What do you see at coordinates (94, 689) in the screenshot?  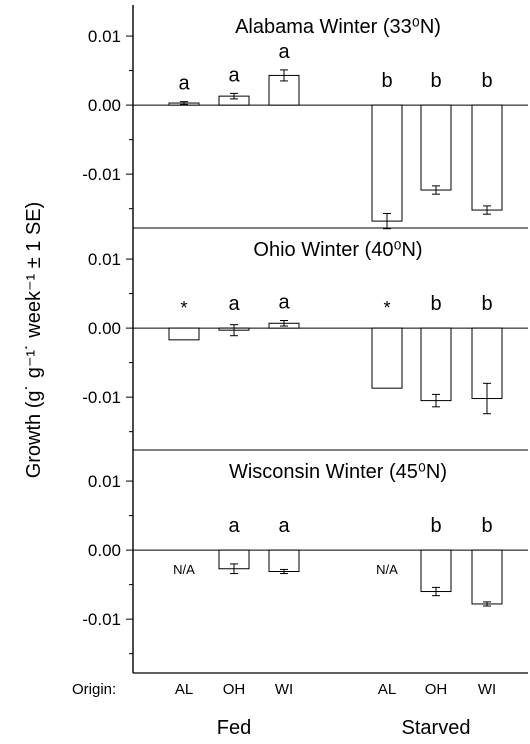 I see `origin-label: Origin:` at bounding box center [94, 689].